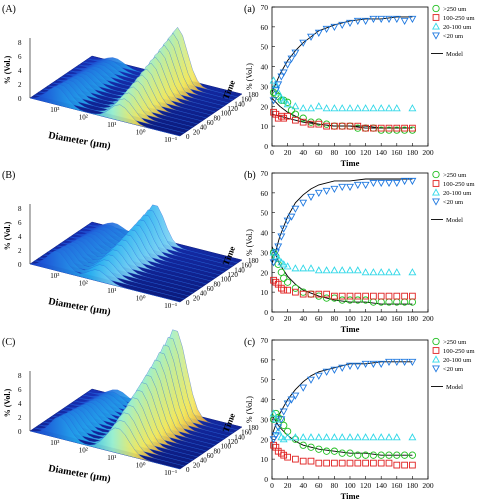 This screenshot has width=484, height=500. What do you see at coordinates (459, 18) in the screenshot?
I see `legend-label: 100-250 um` at bounding box center [459, 18].